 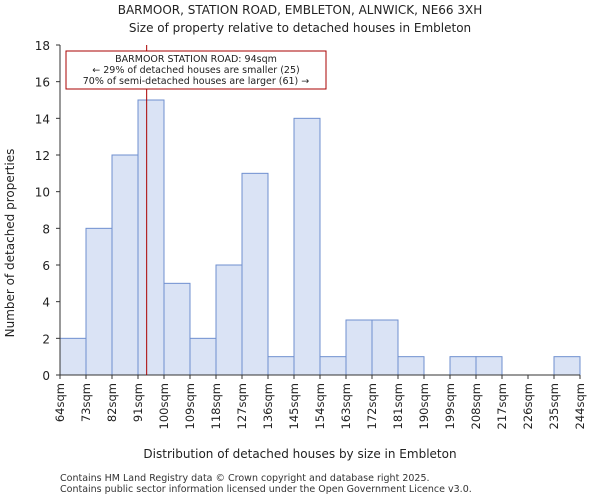 What do you see at coordinates (86, 402) in the screenshot?
I see `x-tick-label-73sqm: 73sqm` at bounding box center [86, 402].